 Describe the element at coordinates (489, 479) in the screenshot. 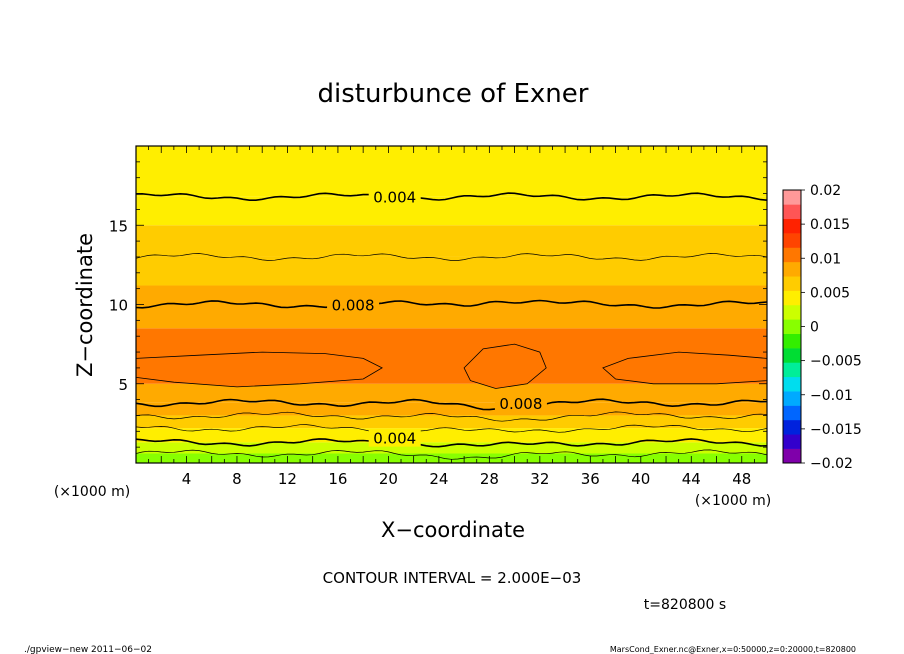

I see `x-tick-label: 28` at that location.